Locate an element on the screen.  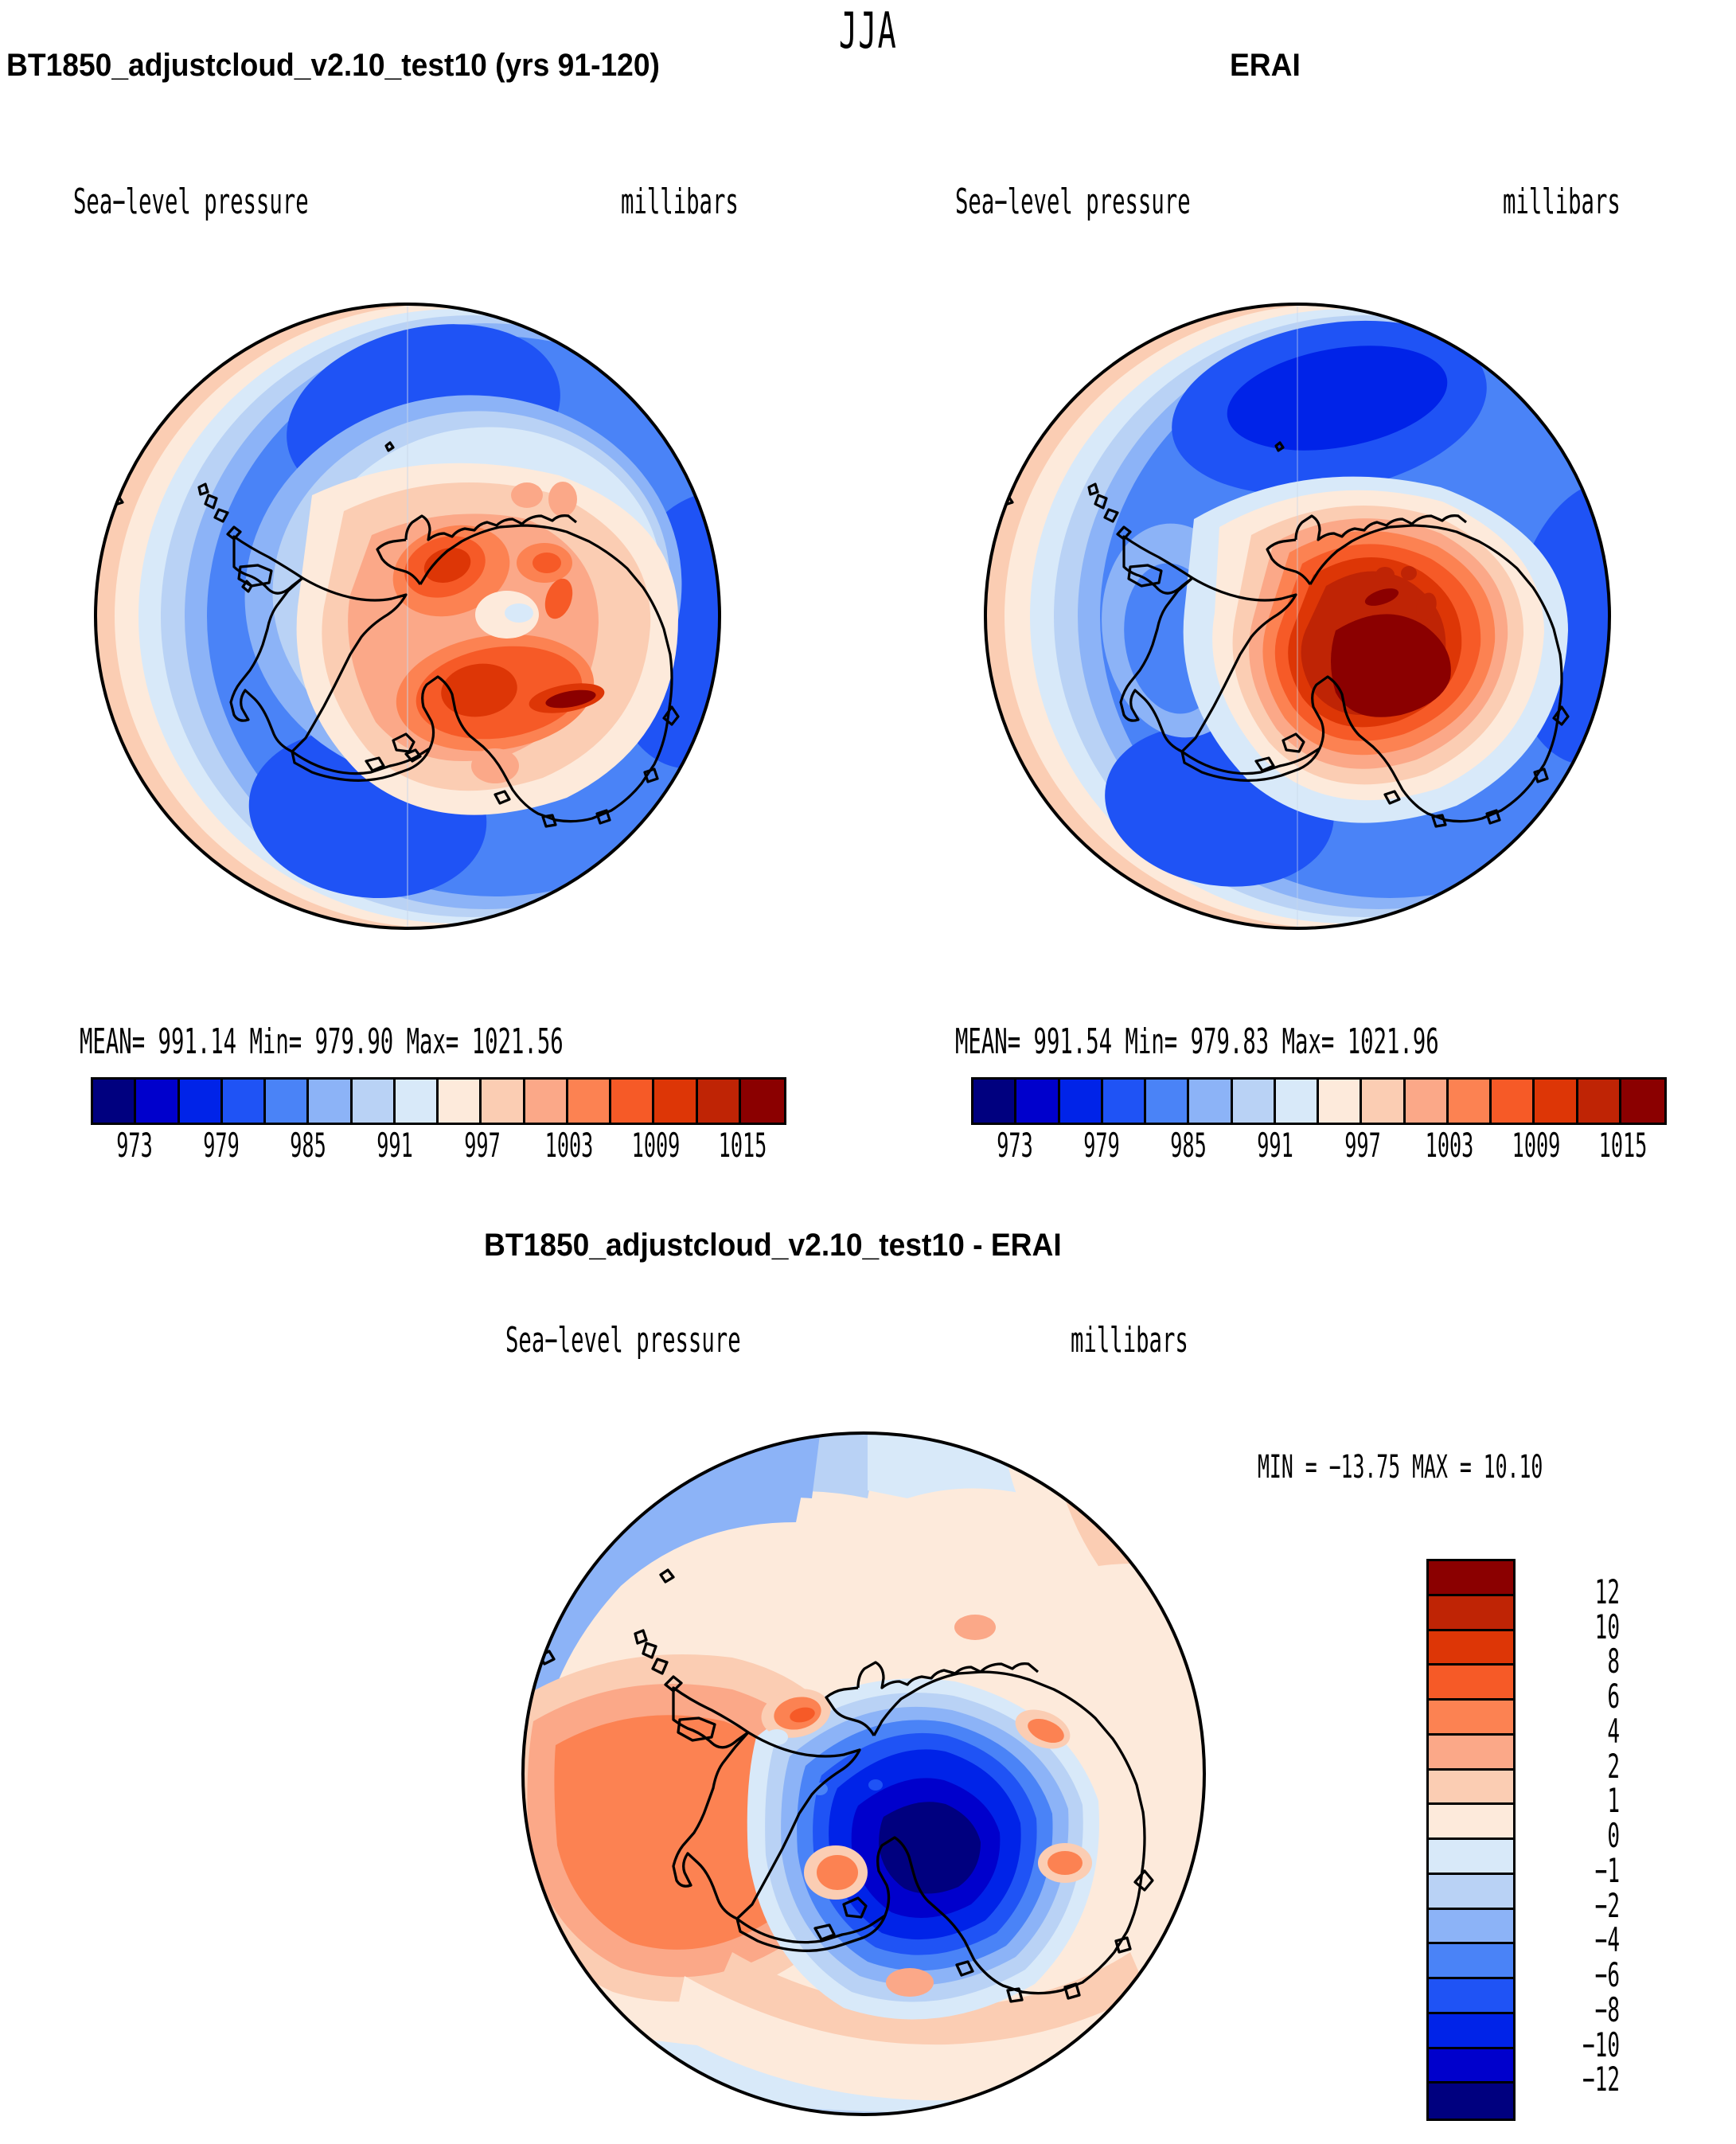
obs-units-label: millibars is located at coordinates (1562, 202).